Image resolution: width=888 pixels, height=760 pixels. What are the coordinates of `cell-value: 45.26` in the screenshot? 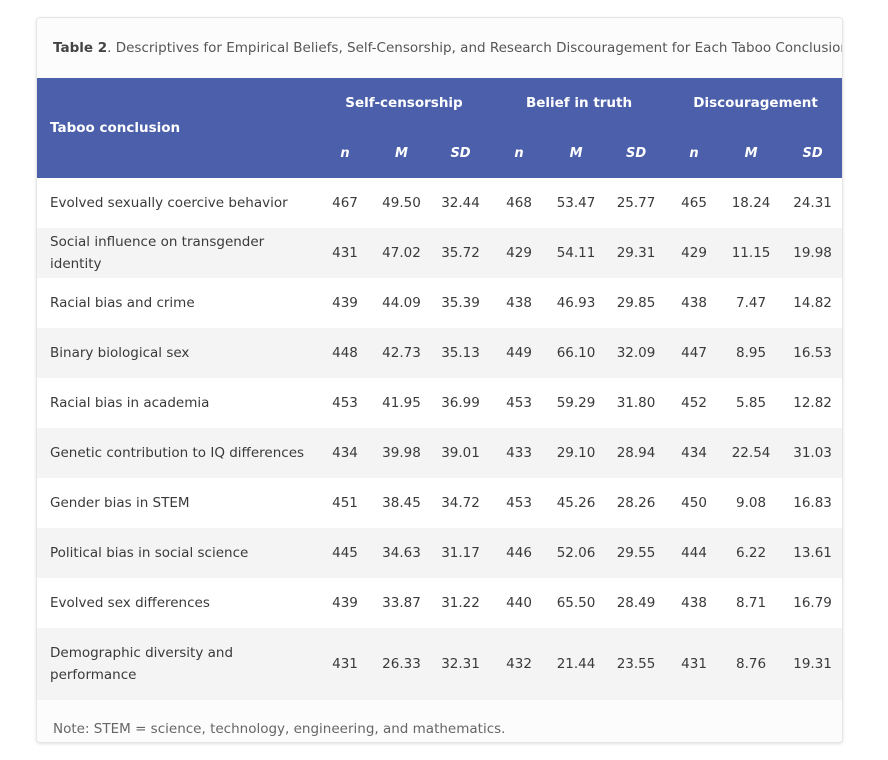 It's located at (576, 503).